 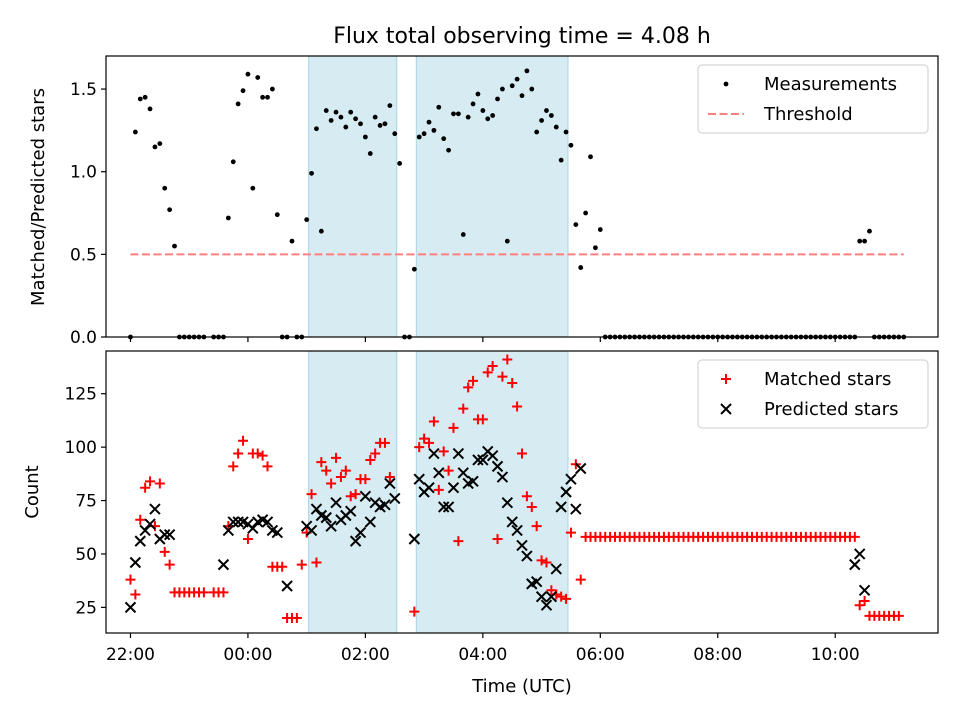 What do you see at coordinates (81, 395) in the screenshot?
I see `count-ytick-label: 125` at bounding box center [81, 395].